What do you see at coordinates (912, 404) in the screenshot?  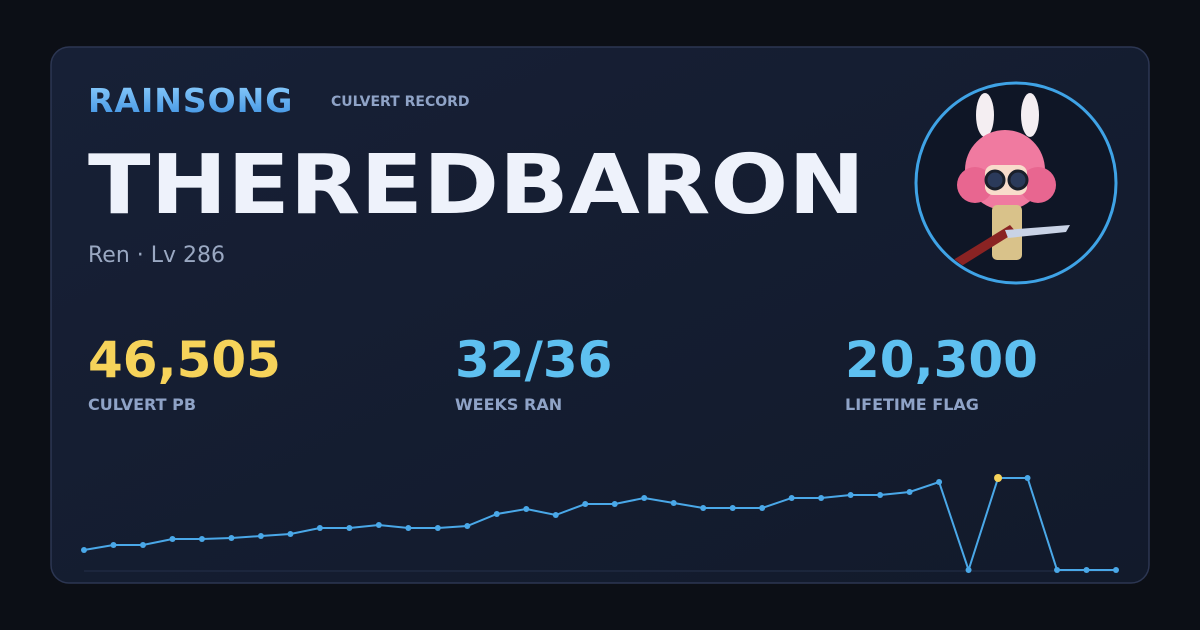 I see `stat-label: LIFETIME FLAG` at bounding box center [912, 404].